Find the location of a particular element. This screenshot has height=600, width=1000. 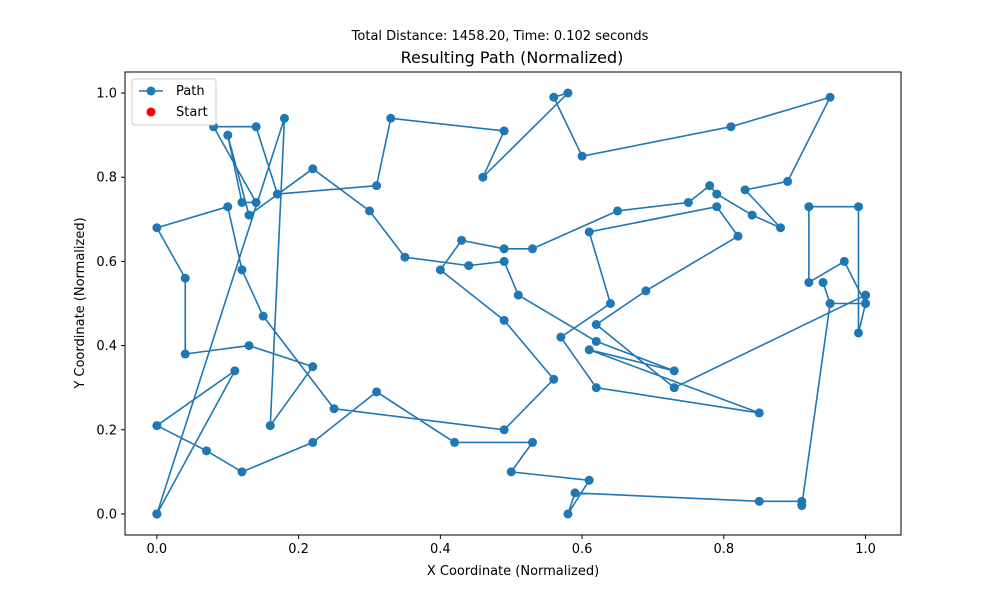

legend-start-label: Start is located at coordinates (192, 112).